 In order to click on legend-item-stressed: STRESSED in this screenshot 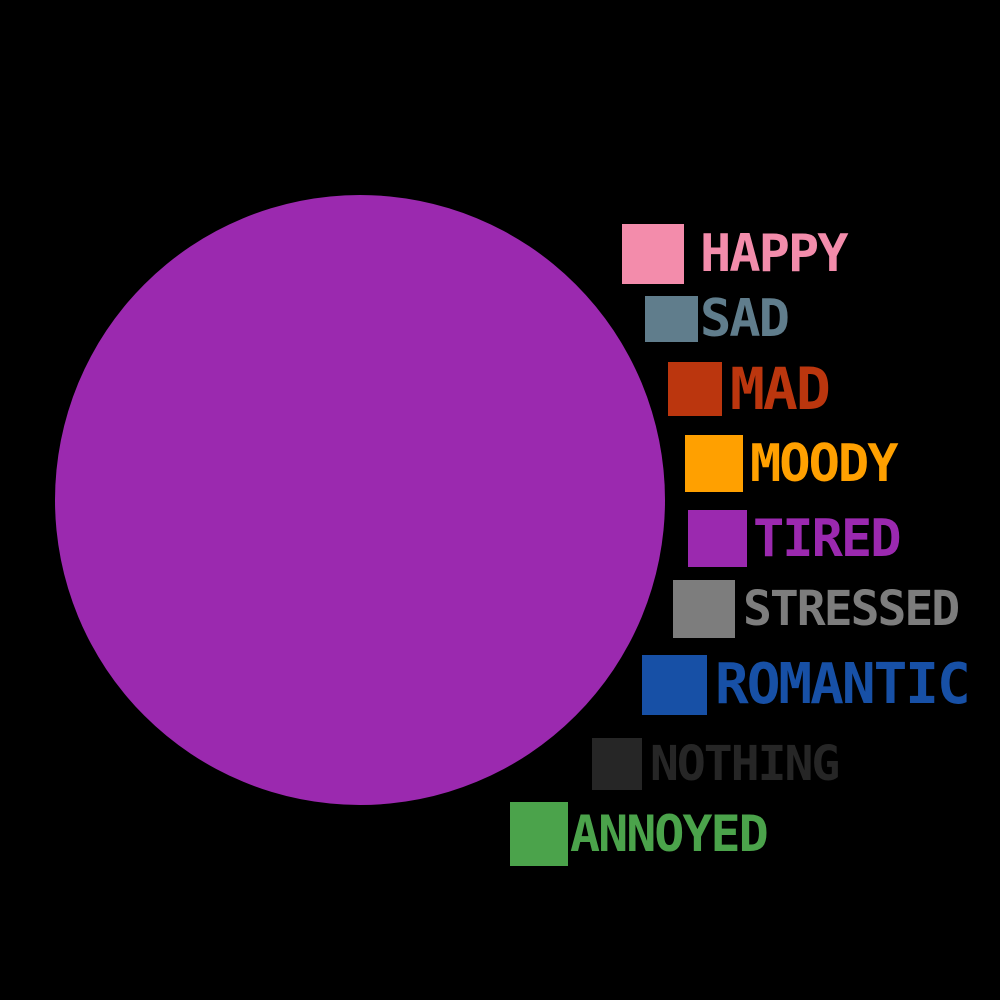, I will do `click(816, 609)`.